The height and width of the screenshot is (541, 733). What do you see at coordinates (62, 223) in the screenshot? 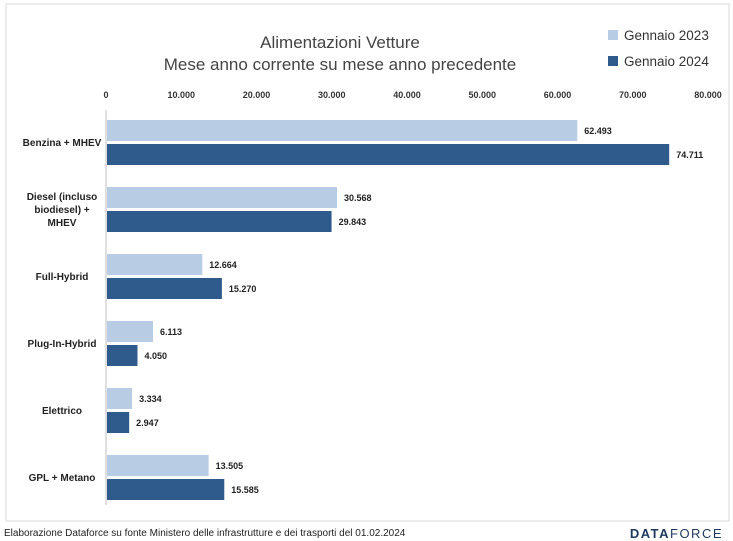
I see `category-label-line: MHEV` at bounding box center [62, 223].